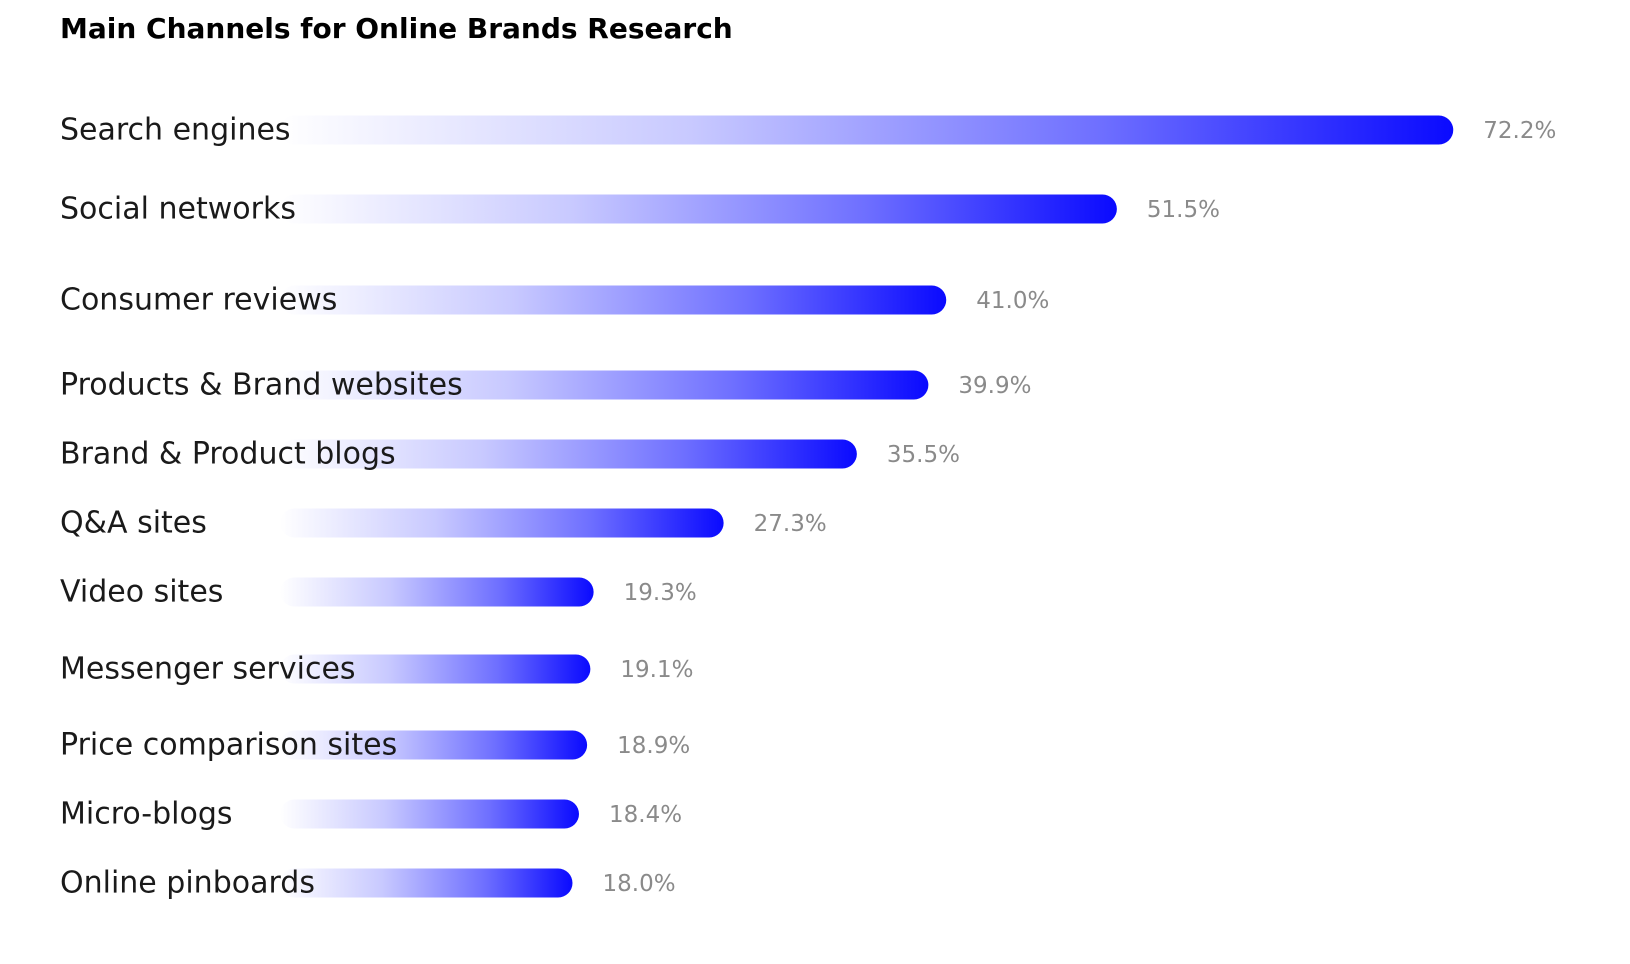 The height and width of the screenshot is (964, 1630). I want to click on bar-price-comparison-sites, so click(434, 745).